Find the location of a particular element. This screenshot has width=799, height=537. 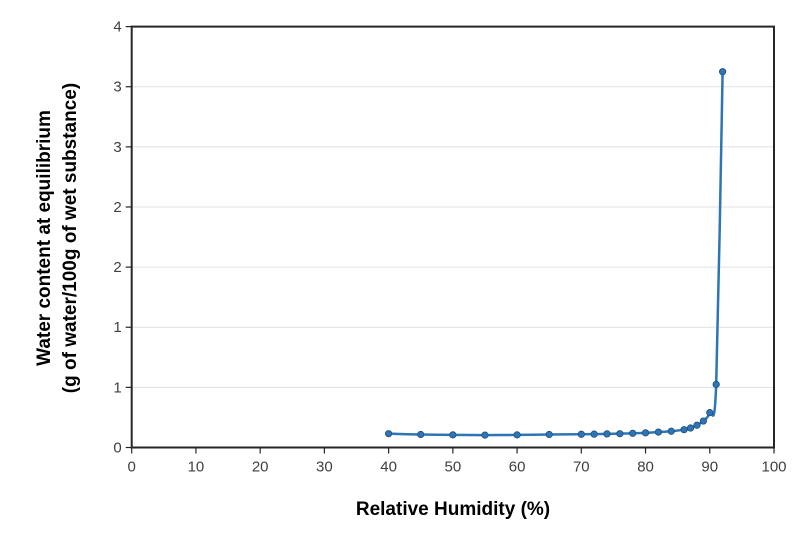

x-tick-label: 10 is located at coordinates (196, 467).